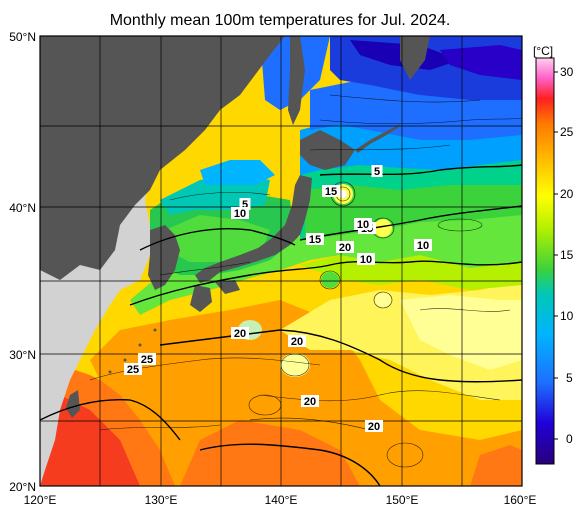 This screenshot has height=512, width=585. Describe the element at coordinates (567, 255) in the screenshot. I see `colorbar-tick-15: 15` at that location.